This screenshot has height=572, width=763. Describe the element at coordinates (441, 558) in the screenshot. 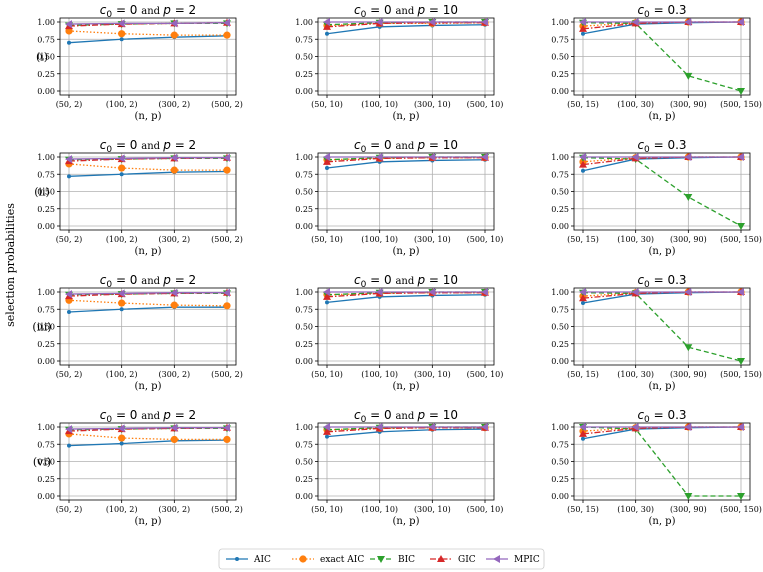

I see `legend-marker` at that location.